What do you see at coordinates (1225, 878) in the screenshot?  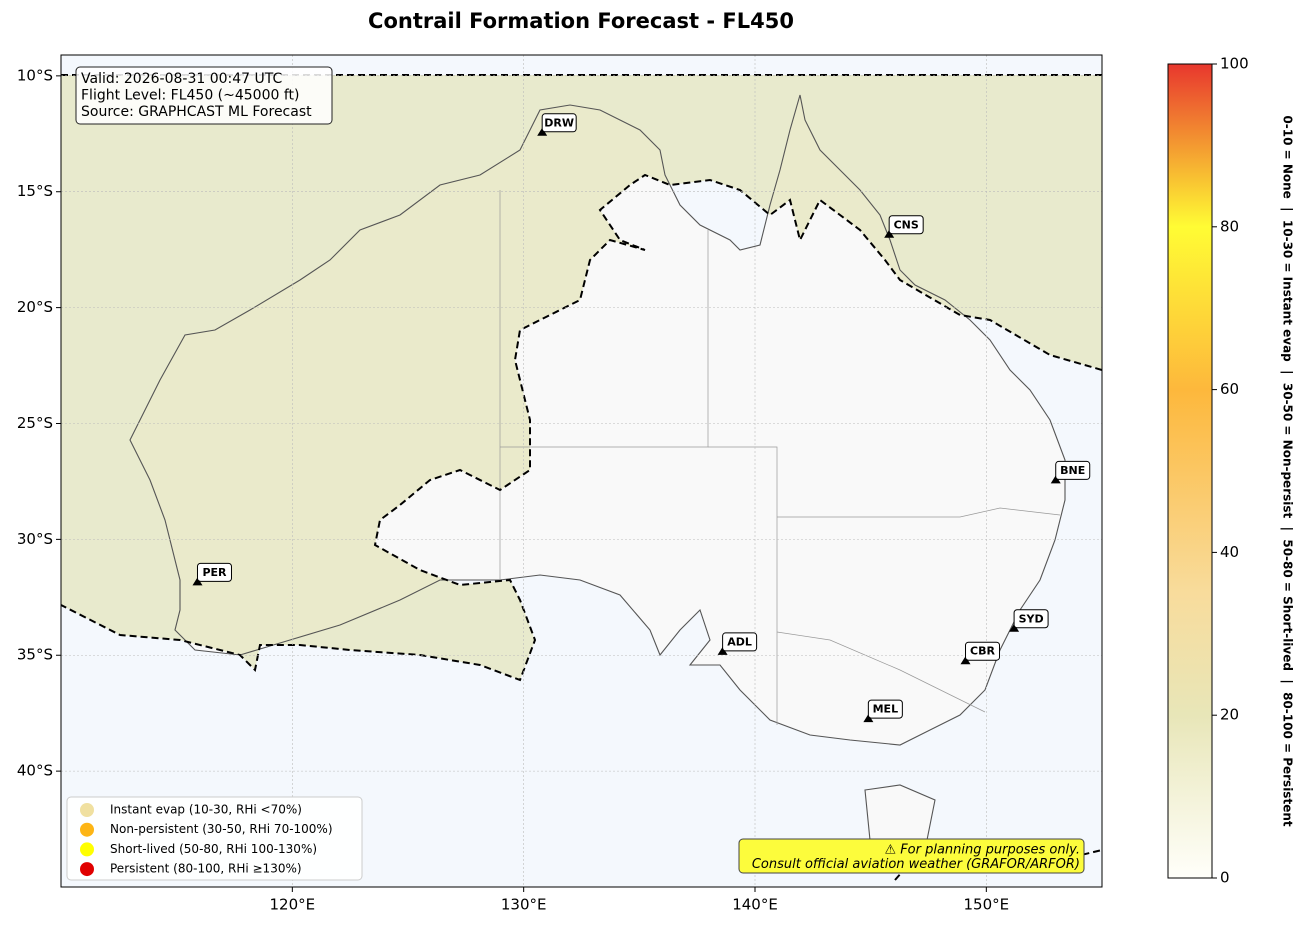 I see `colorbar-tick-label: 0` at bounding box center [1225, 878].